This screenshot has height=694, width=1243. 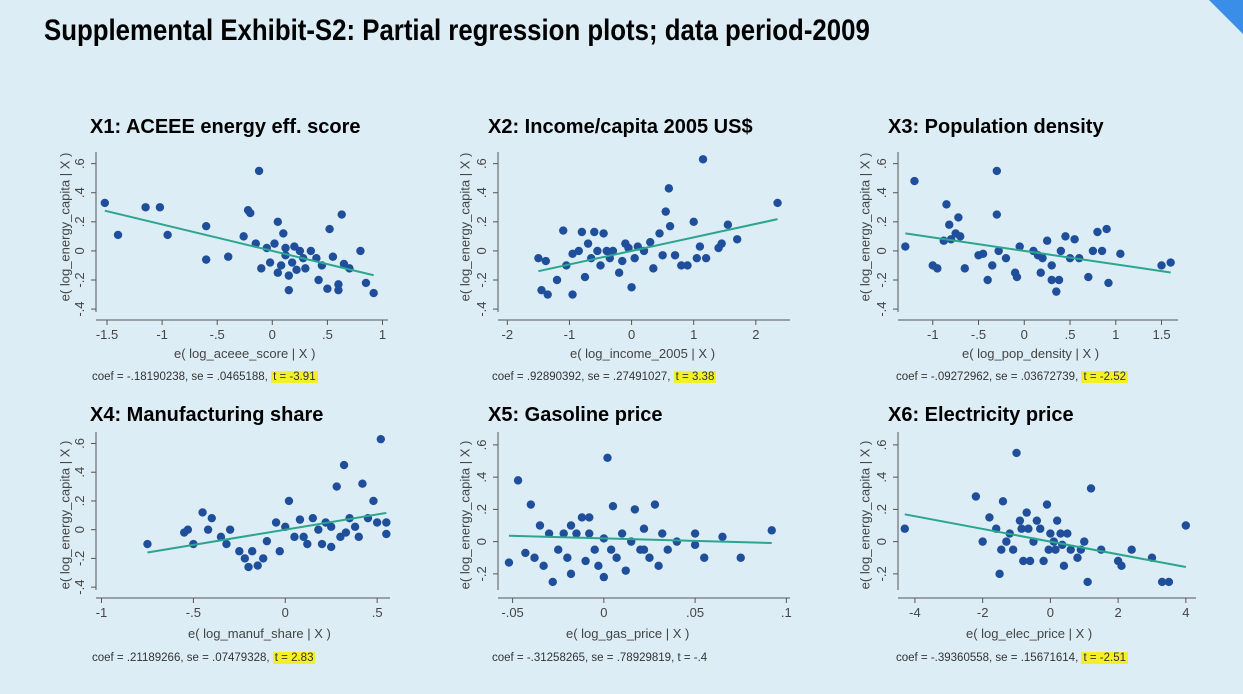 What do you see at coordinates (1112, 658) in the screenshot?
I see `t-value: -2.51` at bounding box center [1112, 658].